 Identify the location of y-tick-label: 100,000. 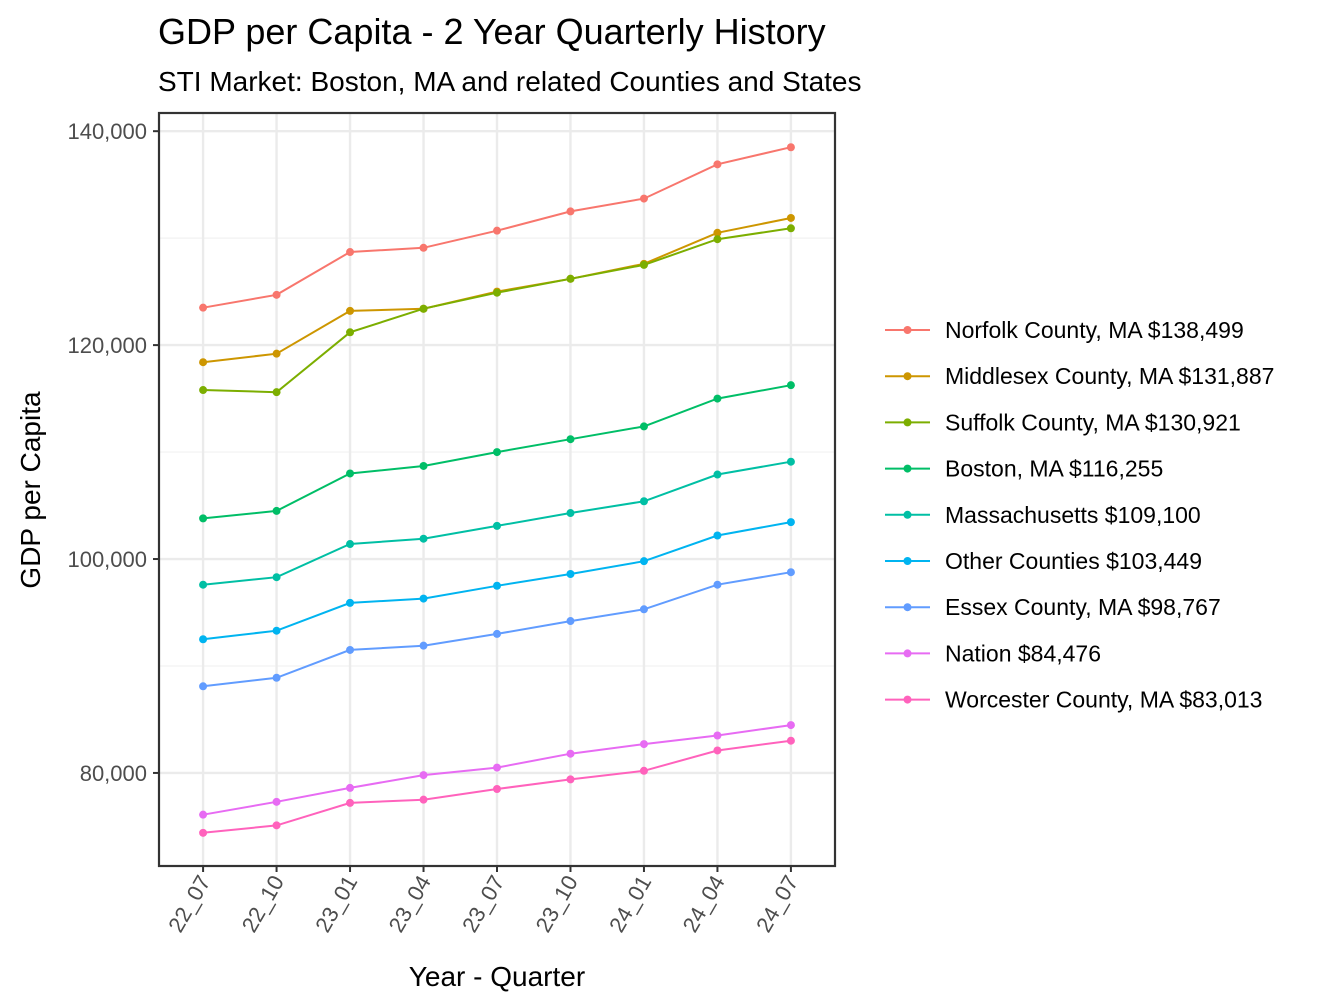
(107, 559).